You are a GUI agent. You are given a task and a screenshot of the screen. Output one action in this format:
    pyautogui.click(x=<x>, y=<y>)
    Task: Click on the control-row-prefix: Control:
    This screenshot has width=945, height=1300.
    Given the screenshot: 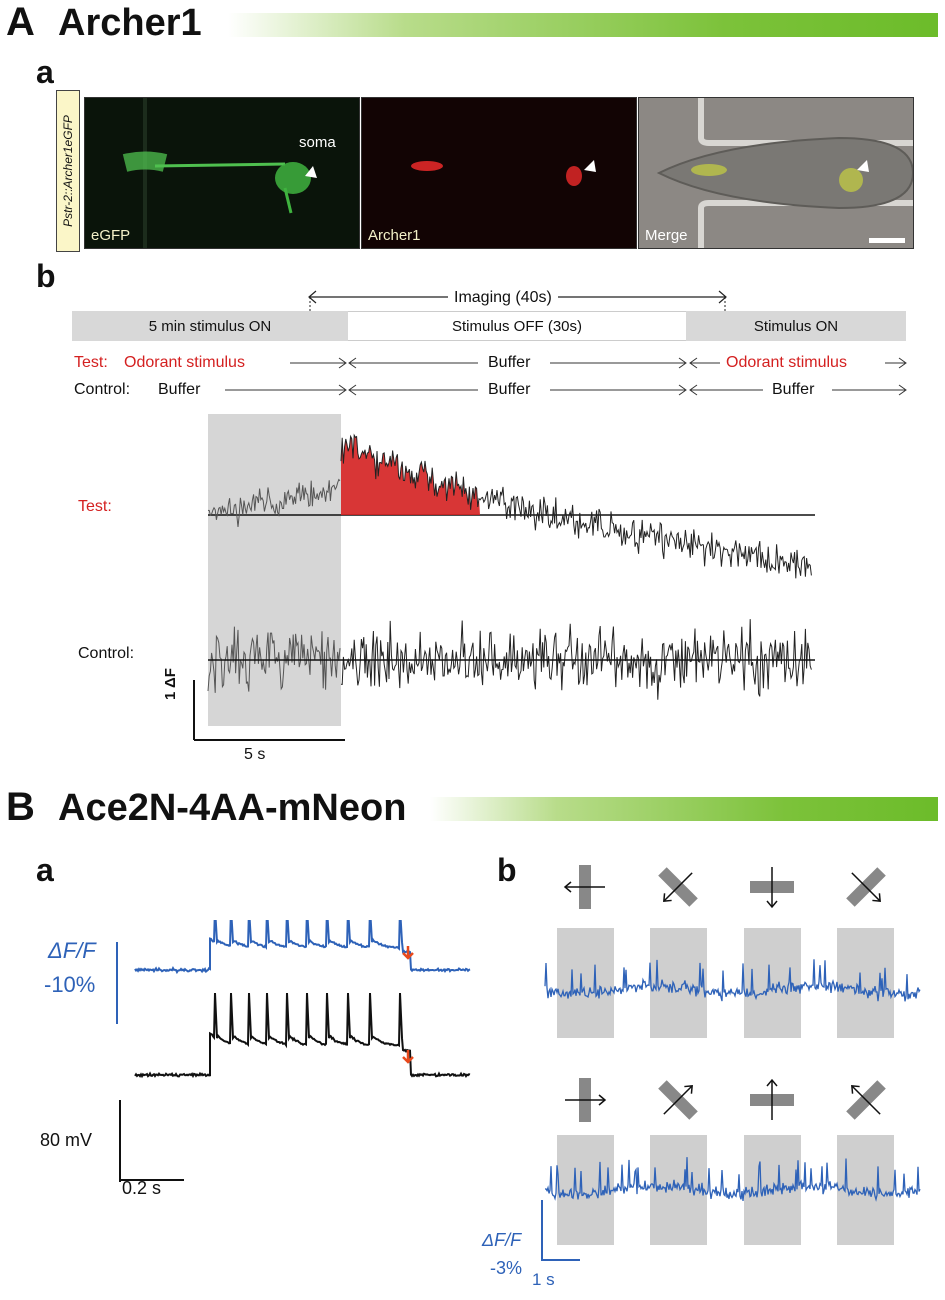 What is the action you would take?
    pyautogui.click(x=102, y=389)
    